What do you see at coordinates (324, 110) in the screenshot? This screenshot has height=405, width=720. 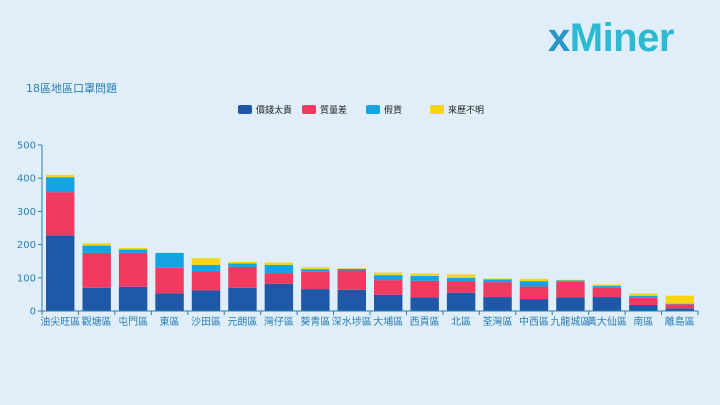 I see `legend-item: 質量差` at bounding box center [324, 110].